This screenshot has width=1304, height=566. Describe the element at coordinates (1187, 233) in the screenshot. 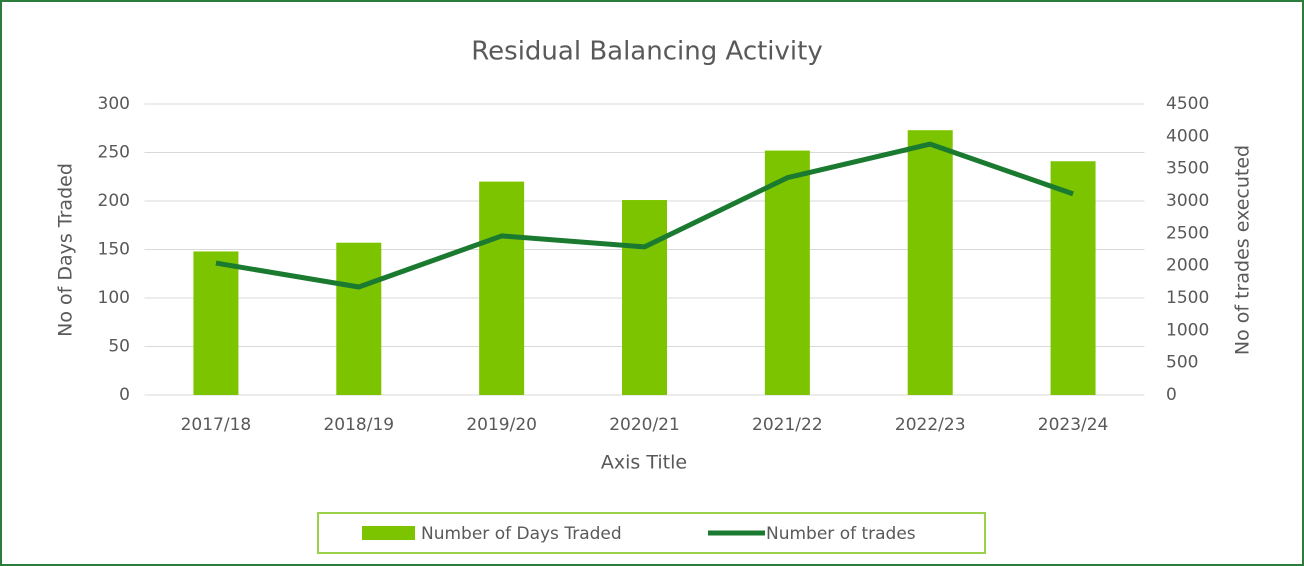

I see `y2-tick-label: 2500` at that location.